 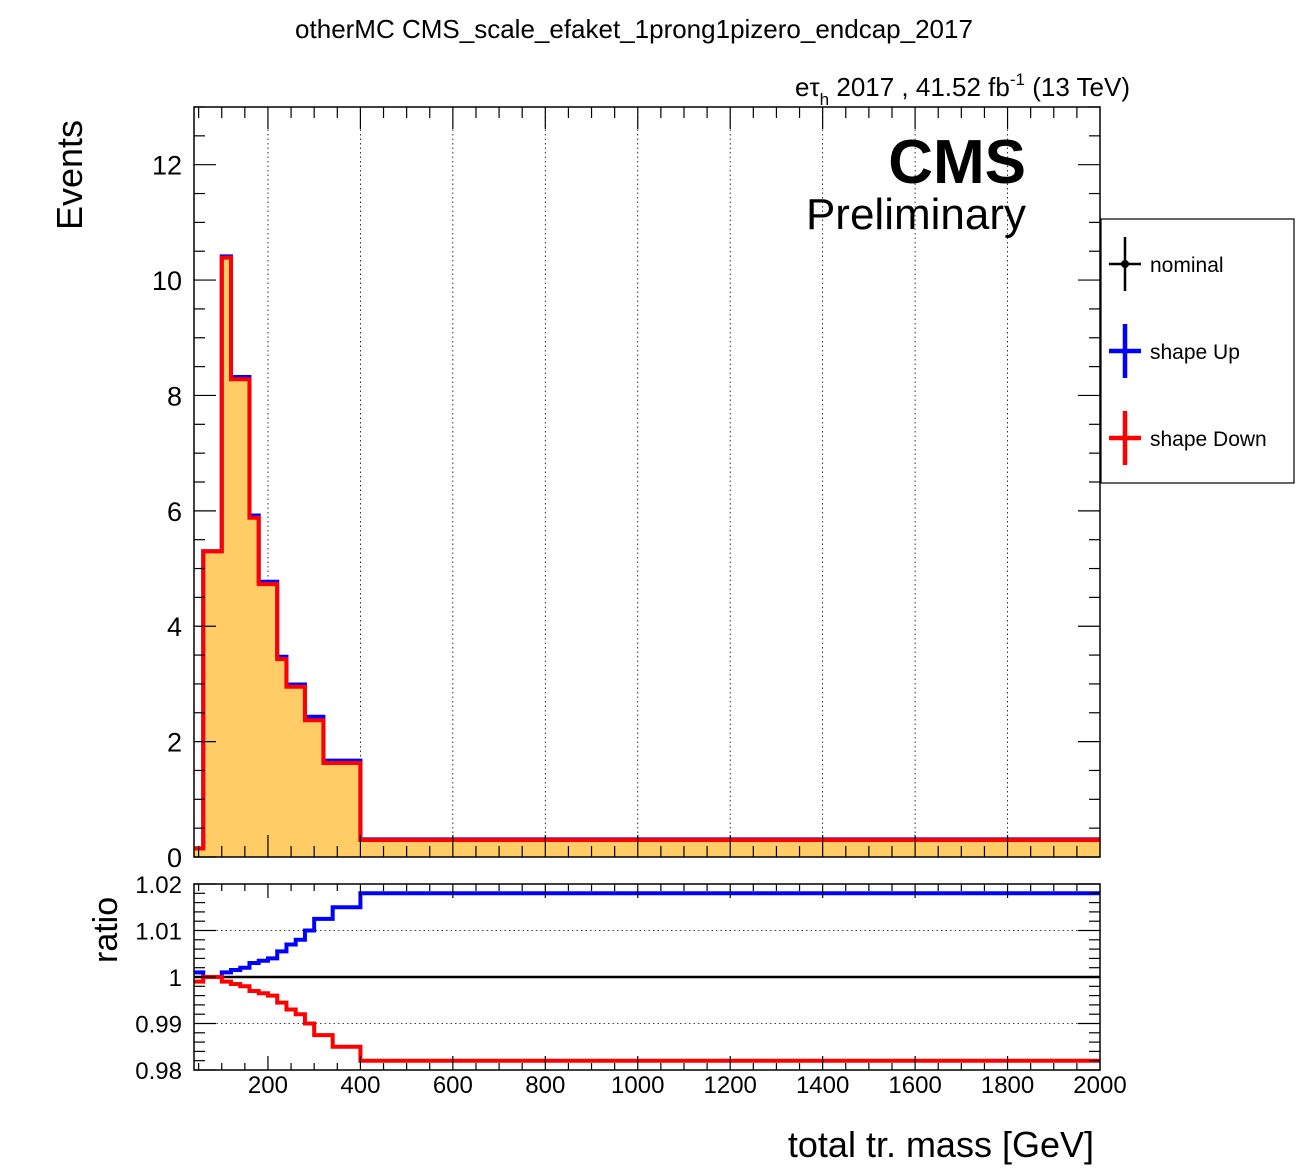 I want to click on x-tick-labels: 200 400 600 800 1000 1200 1400 1600 1800 2000, so click(x=687, y=1085).